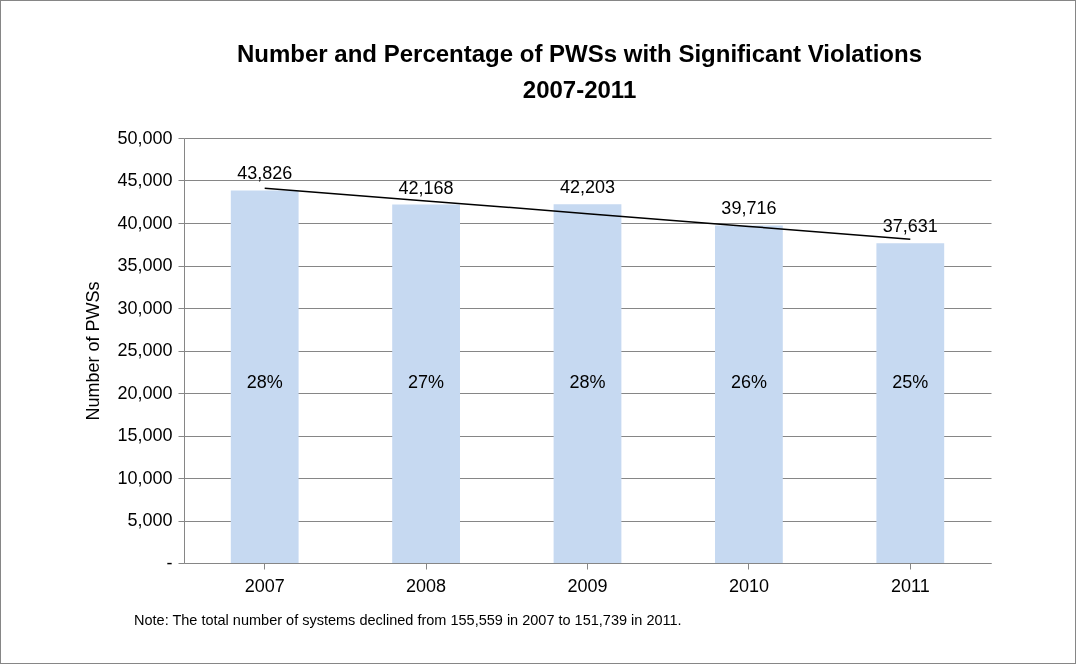  Describe the element at coordinates (145, 435) in the screenshot. I see `y-tick-label: 15,000` at that location.